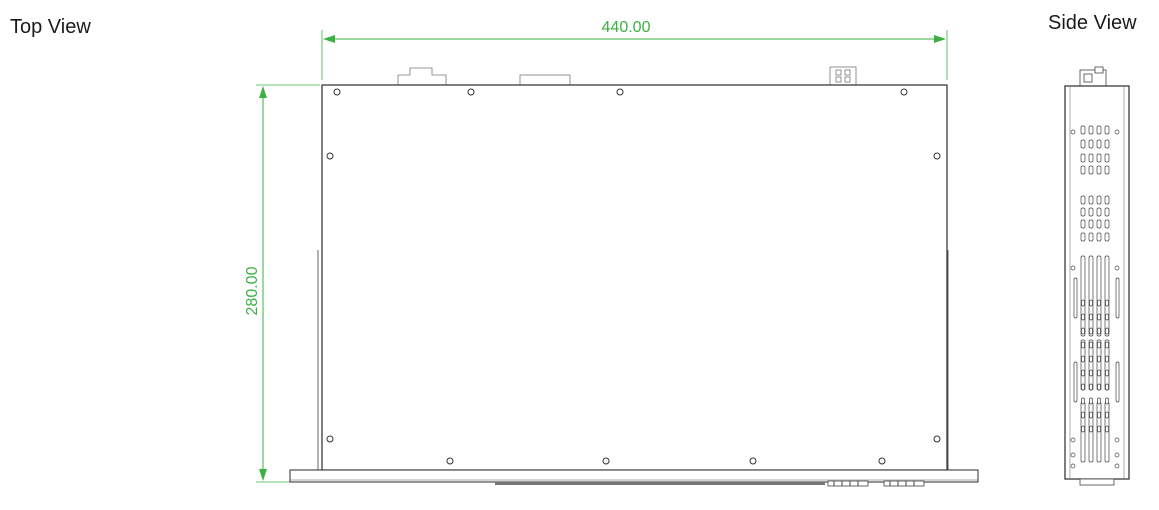  I want to click on width-dimension: 440.00, so click(634, 49).